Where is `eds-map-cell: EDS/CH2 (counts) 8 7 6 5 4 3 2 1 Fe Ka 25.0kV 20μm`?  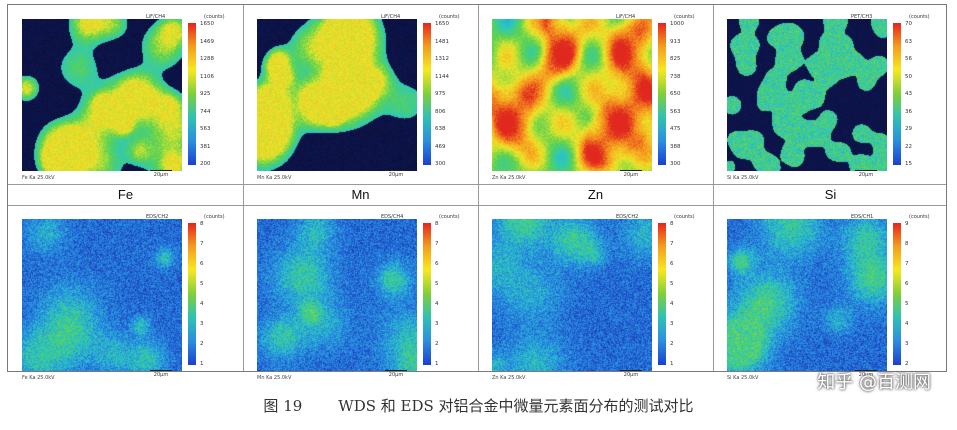 eds-map-cell: EDS/CH2 (counts) 8 7 6 5 4 3 2 1 Fe Ka 25.0kV 20μm is located at coordinates (125, 295).